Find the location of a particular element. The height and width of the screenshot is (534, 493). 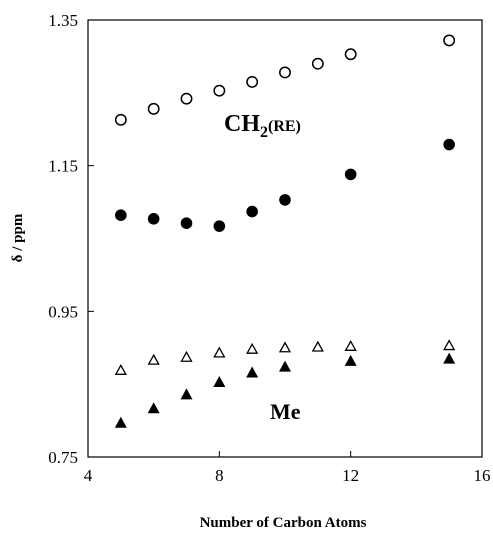

y-tick-label: 0.75 is located at coordinates (63, 457).